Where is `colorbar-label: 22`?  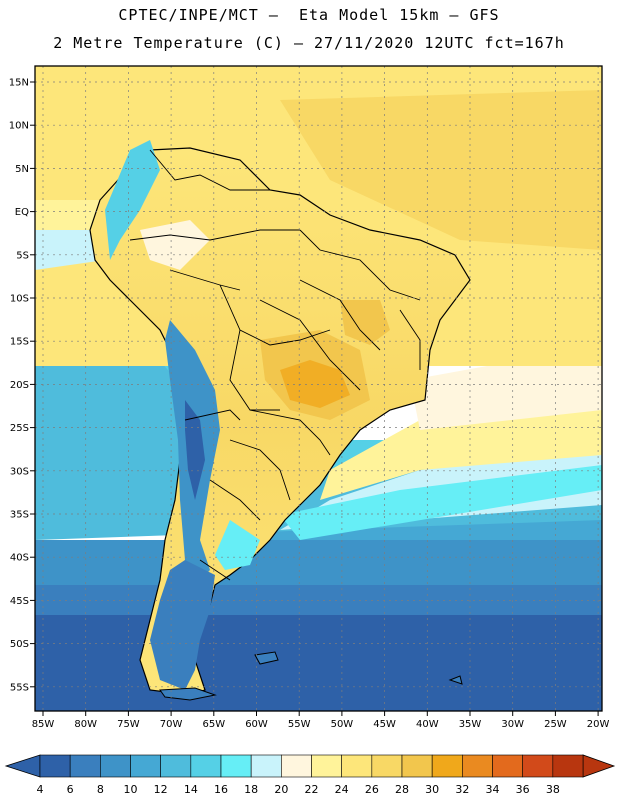
colorbar-label: 22 is located at coordinates (312, 789).